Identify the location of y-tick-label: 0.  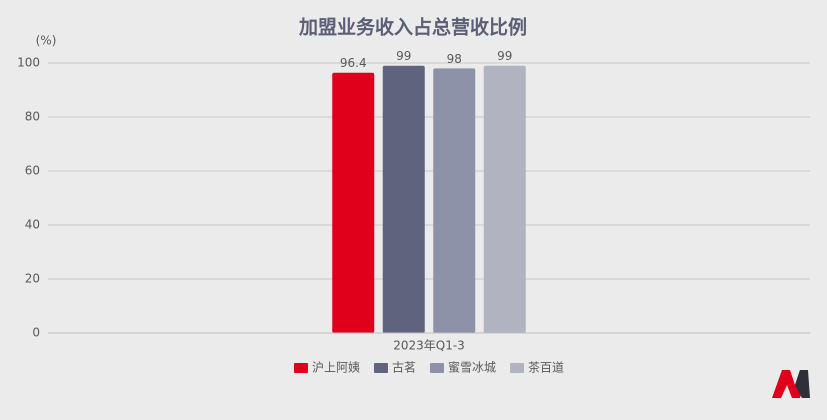
(36, 333).